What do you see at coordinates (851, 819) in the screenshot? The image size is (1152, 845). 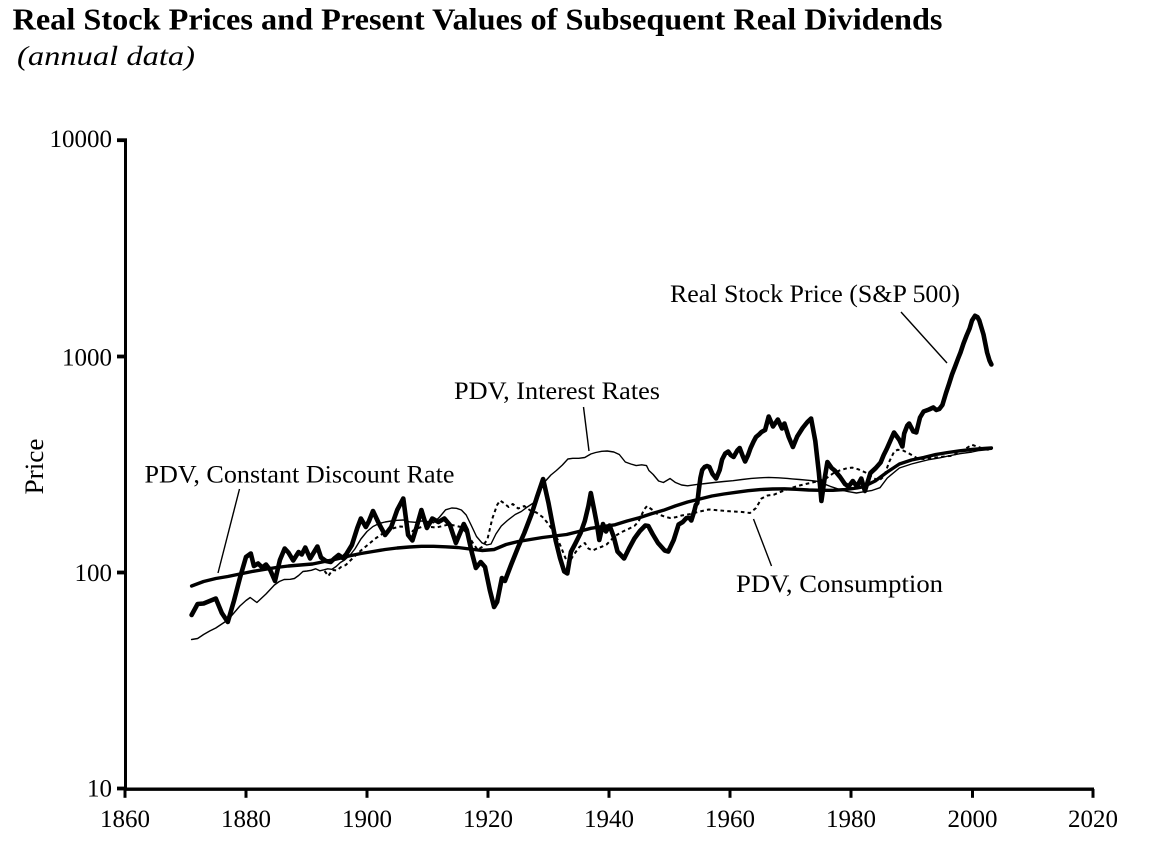 I see `svg-text: 1980` at bounding box center [851, 819].